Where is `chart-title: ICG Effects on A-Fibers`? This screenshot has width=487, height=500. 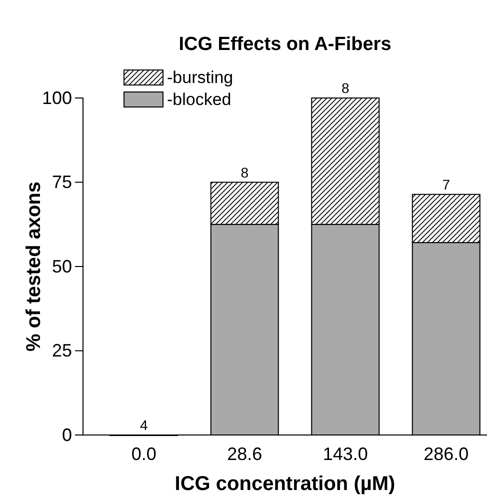 chart-title: ICG Effects on A-Fibers is located at coordinates (285, 44).